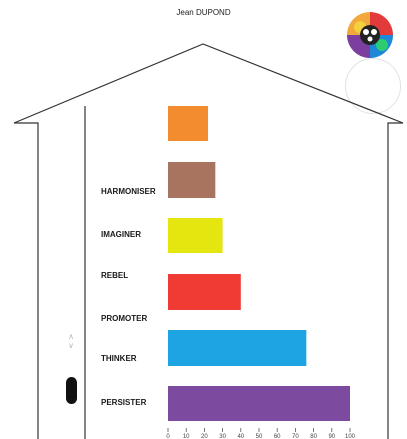 Image resolution: width=407 pixels, height=439 pixels. What do you see at coordinates (373, 86) in the screenshot?
I see `avatar-ring` at bounding box center [373, 86].